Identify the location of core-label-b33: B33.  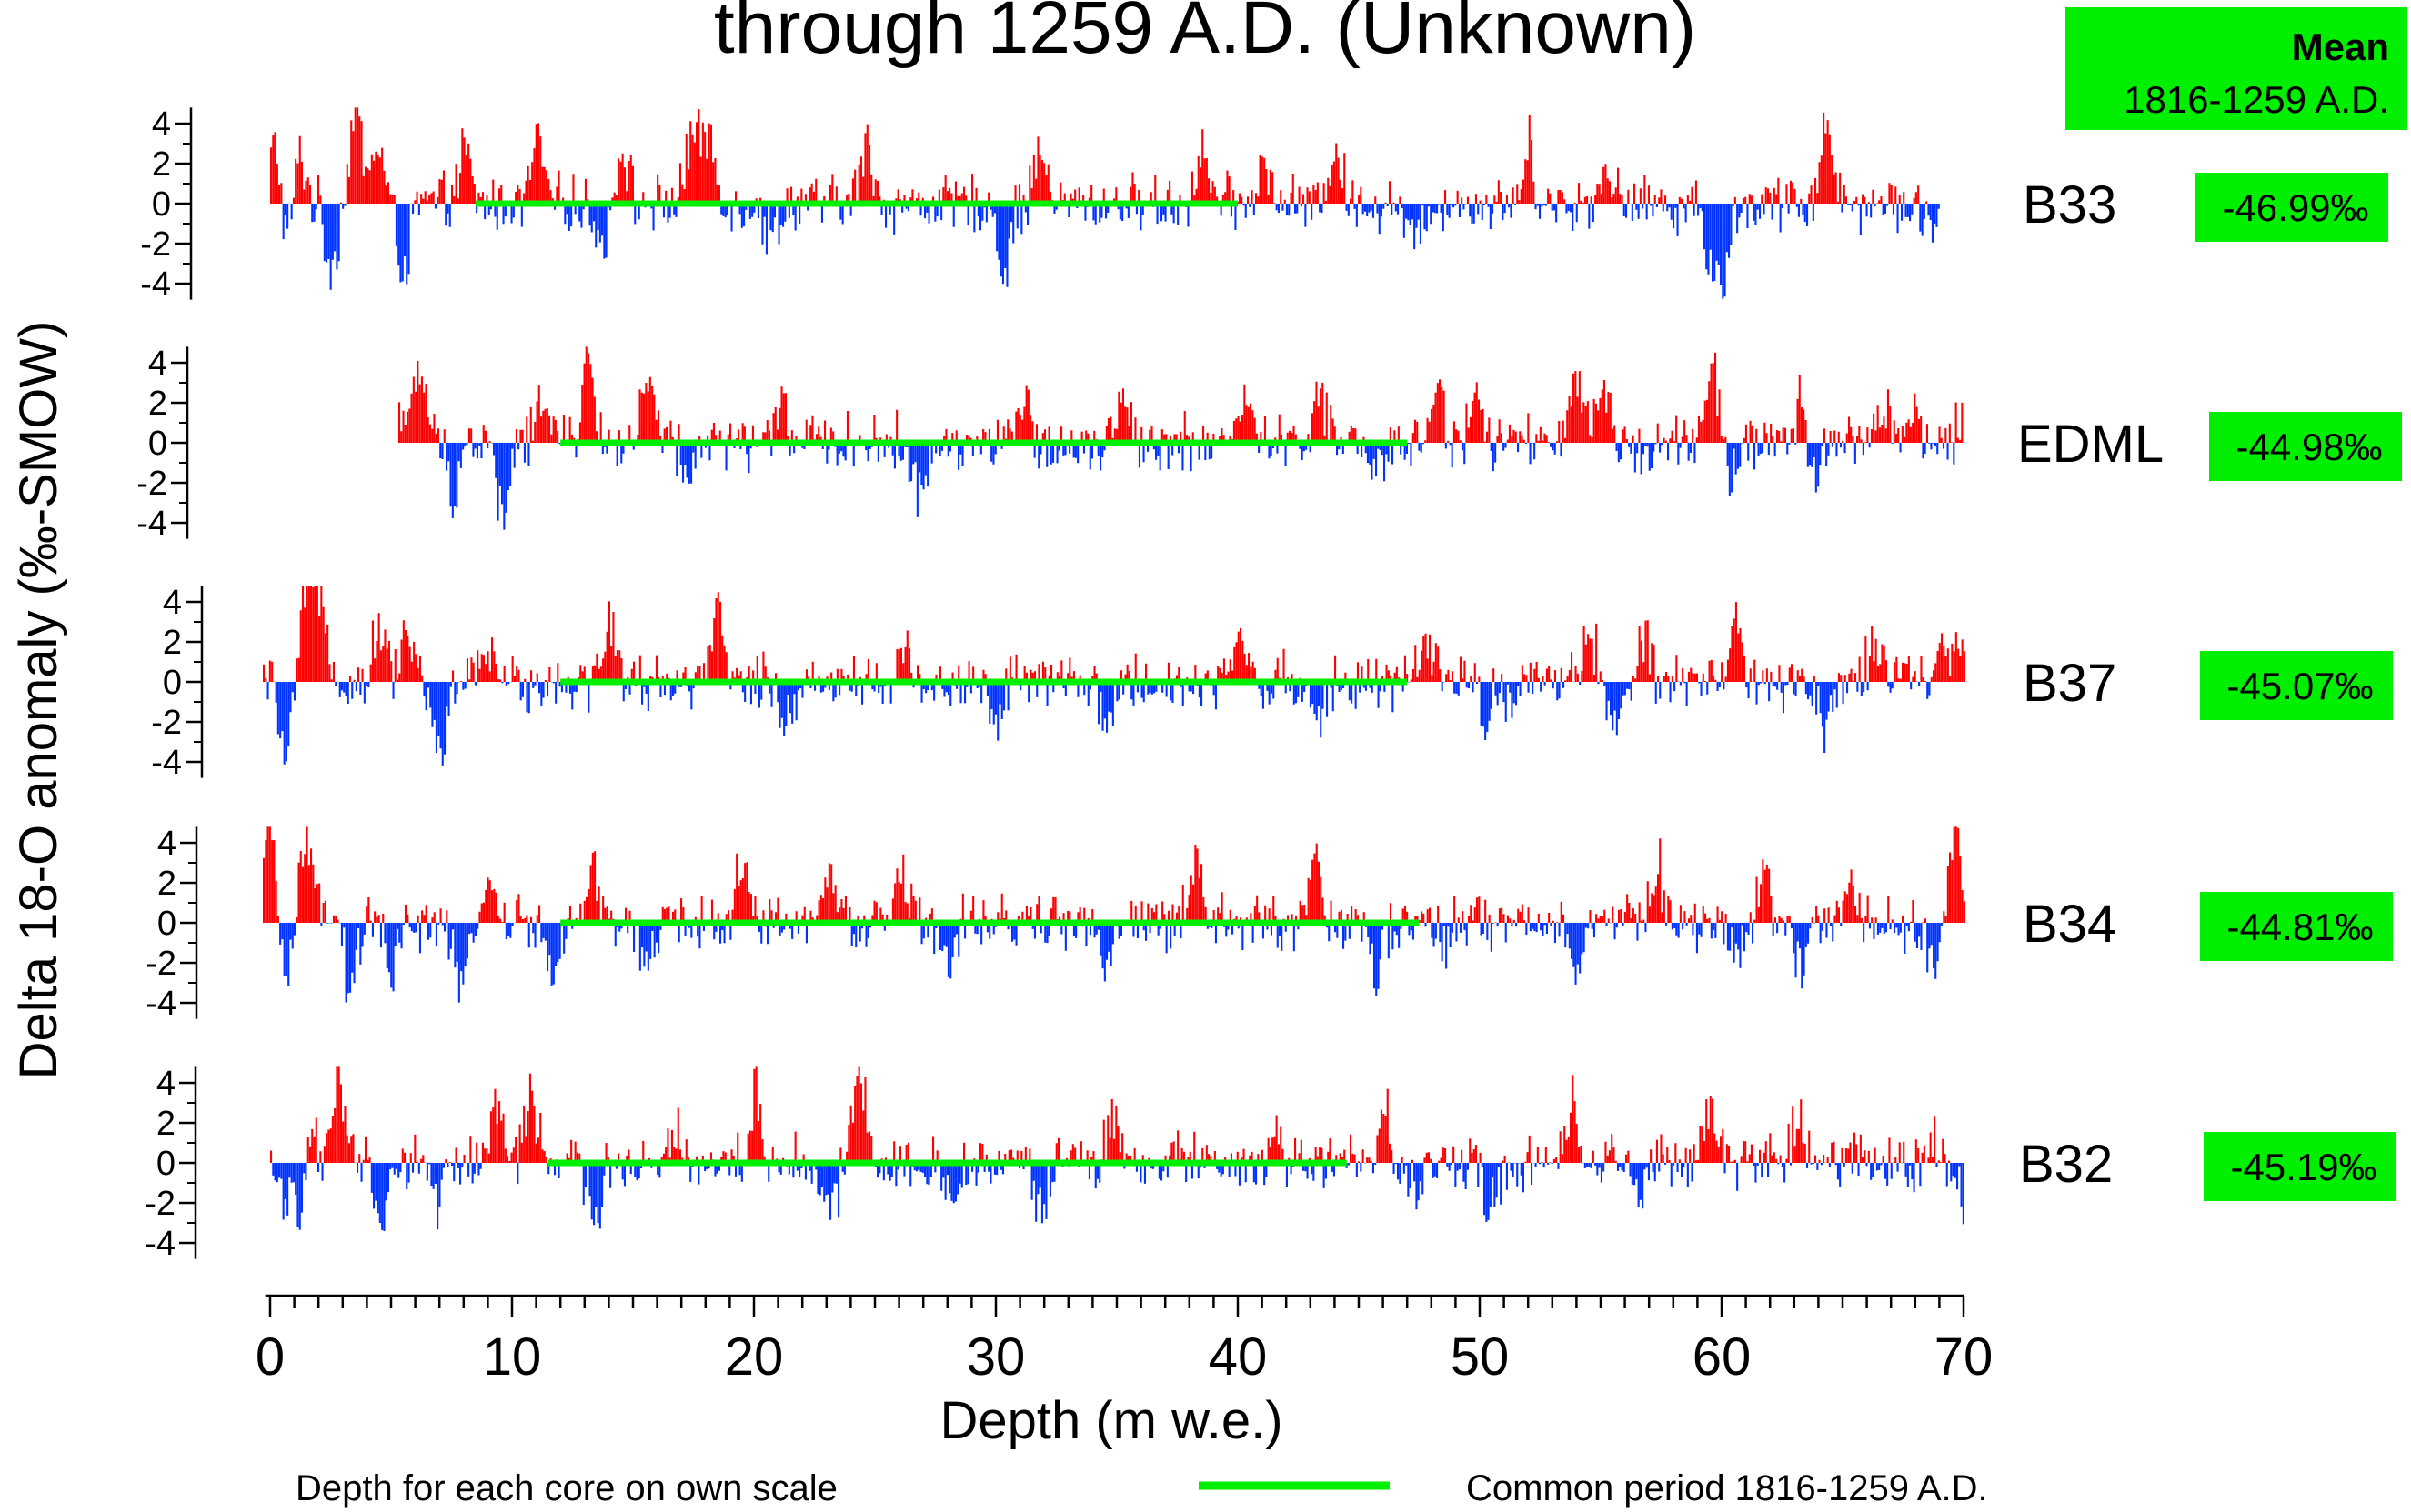
(2069, 205).